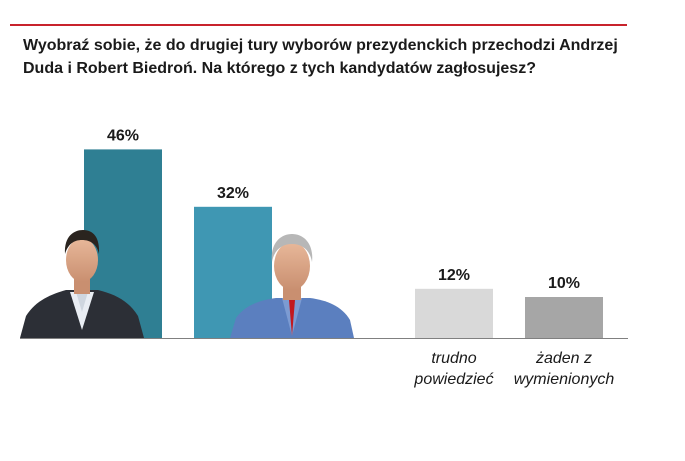 The width and height of the screenshot is (685, 461). I want to click on value-label-3: 12%, so click(454, 275).